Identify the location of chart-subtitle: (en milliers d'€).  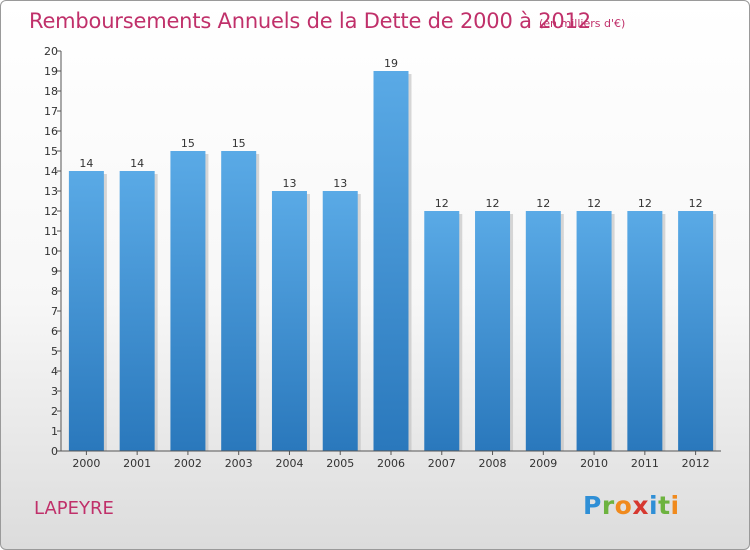
(582, 23).